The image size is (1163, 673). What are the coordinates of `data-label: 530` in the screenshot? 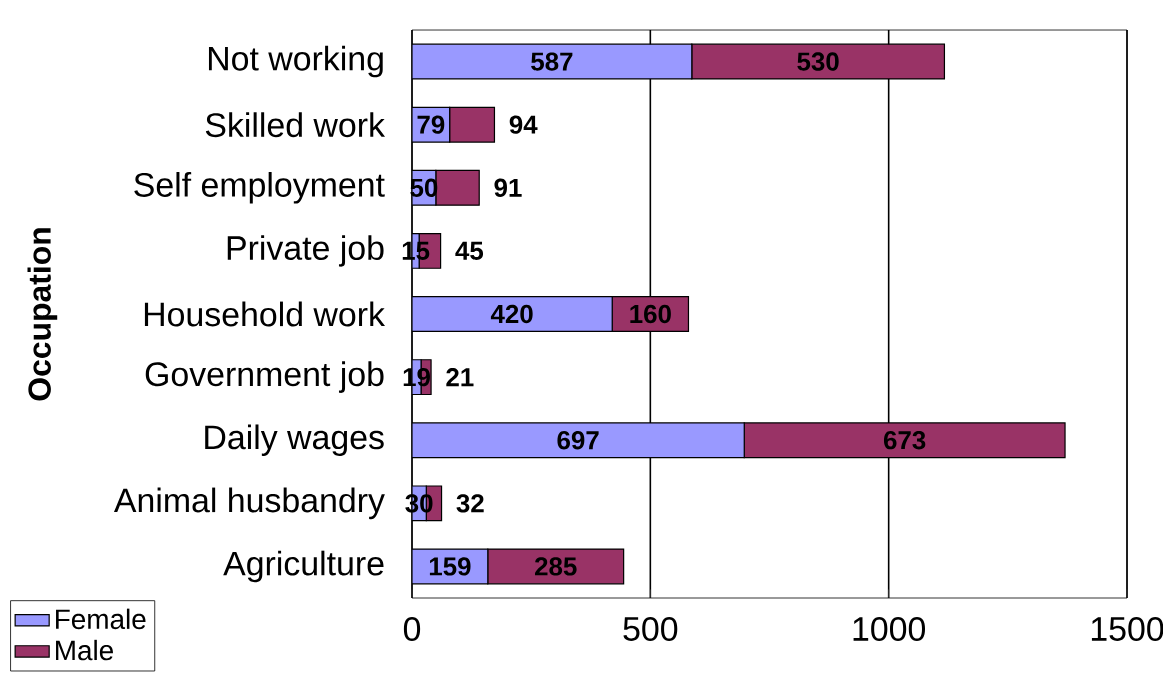 It's located at (818, 61).